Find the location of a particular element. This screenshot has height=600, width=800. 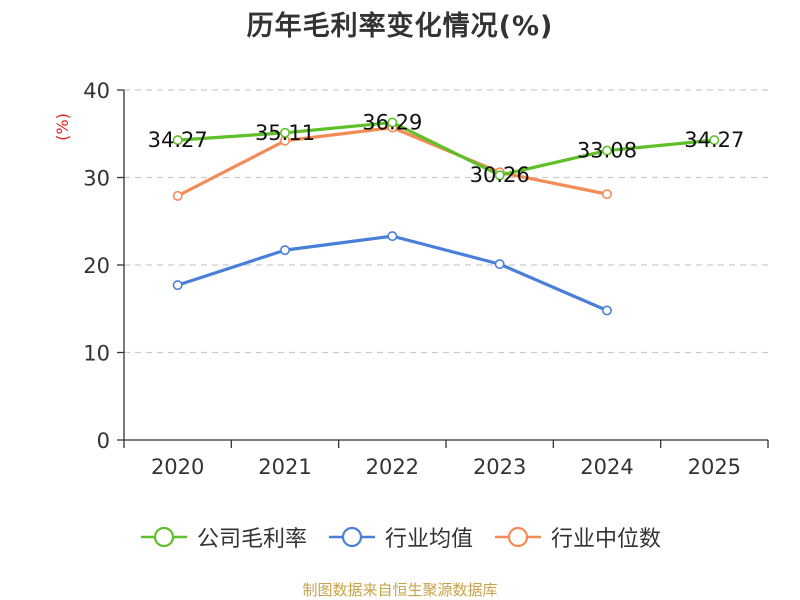

y-tick-label: 10 is located at coordinates (96, 354).